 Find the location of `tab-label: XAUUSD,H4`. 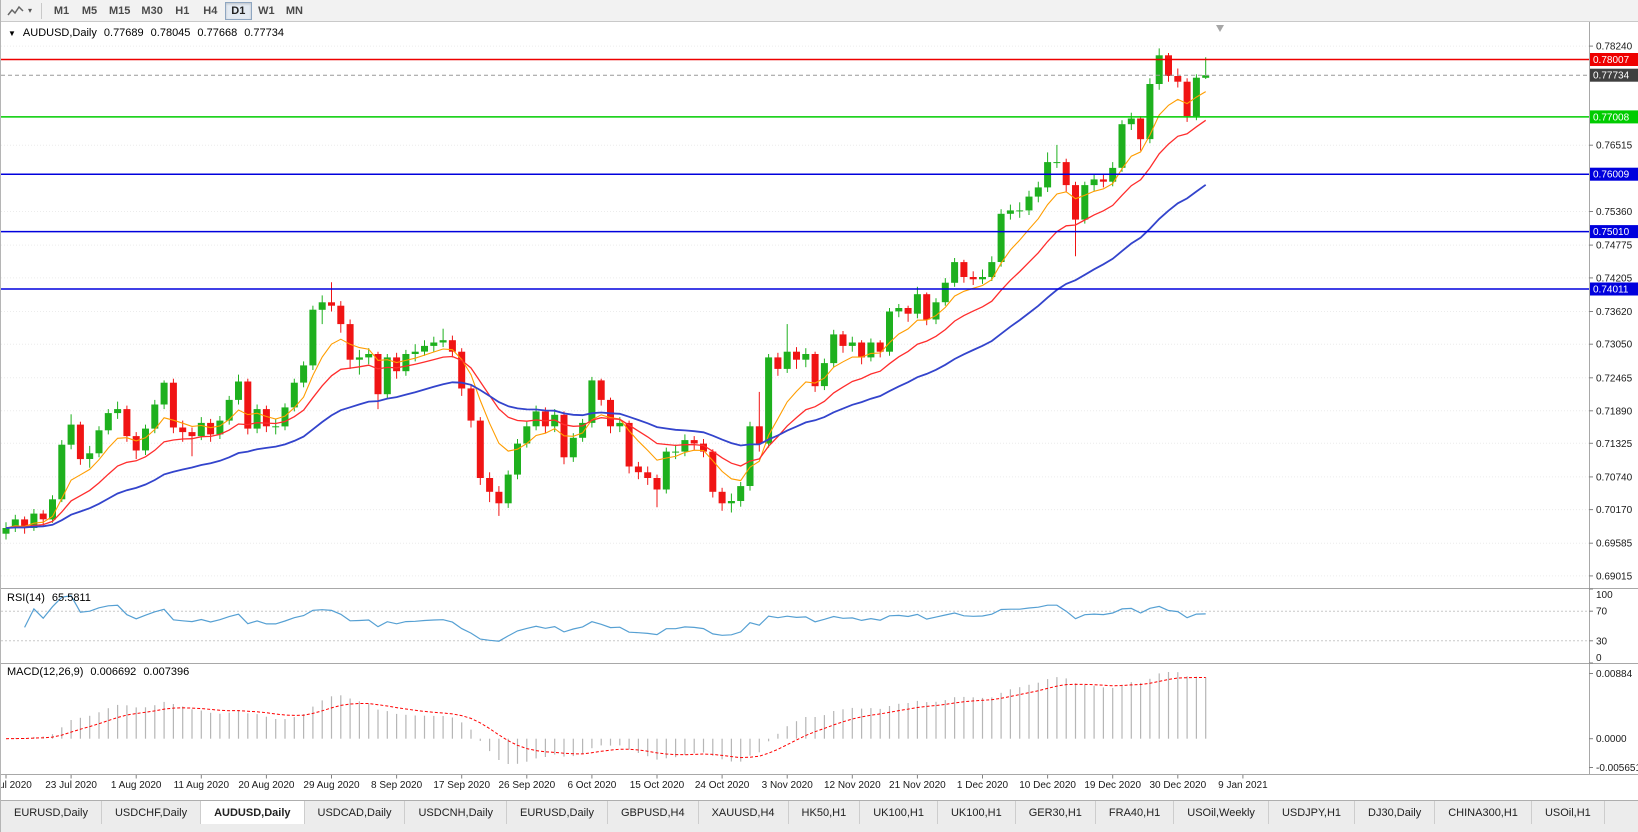

tab-label: XAUUSD,H4 is located at coordinates (743, 812).